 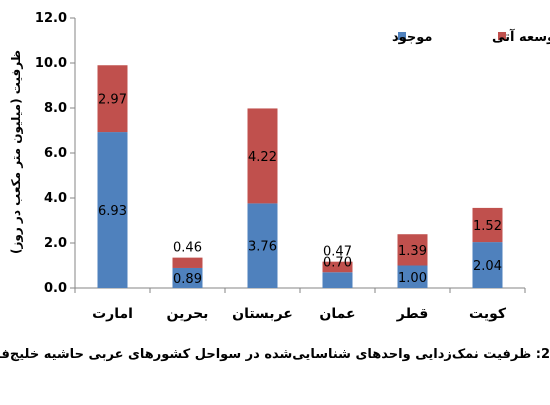 I want to click on y-tick-label: 2.0, so click(x=55, y=243).